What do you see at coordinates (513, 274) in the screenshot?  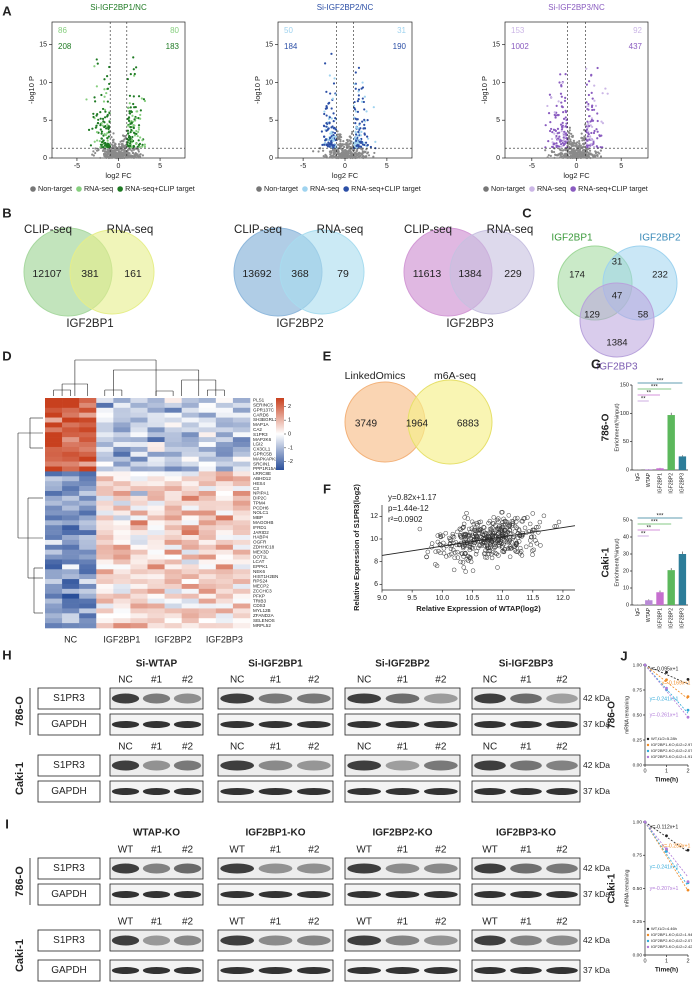 I see `count: 229` at bounding box center [513, 274].